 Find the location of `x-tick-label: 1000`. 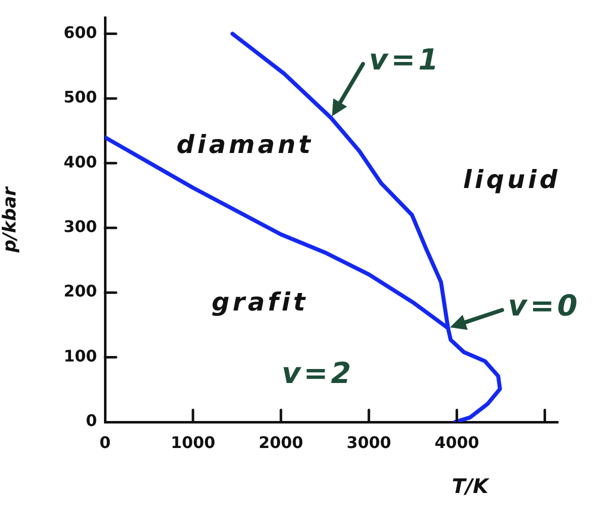

x-tick-label: 1000 is located at coordinates (193, 442).